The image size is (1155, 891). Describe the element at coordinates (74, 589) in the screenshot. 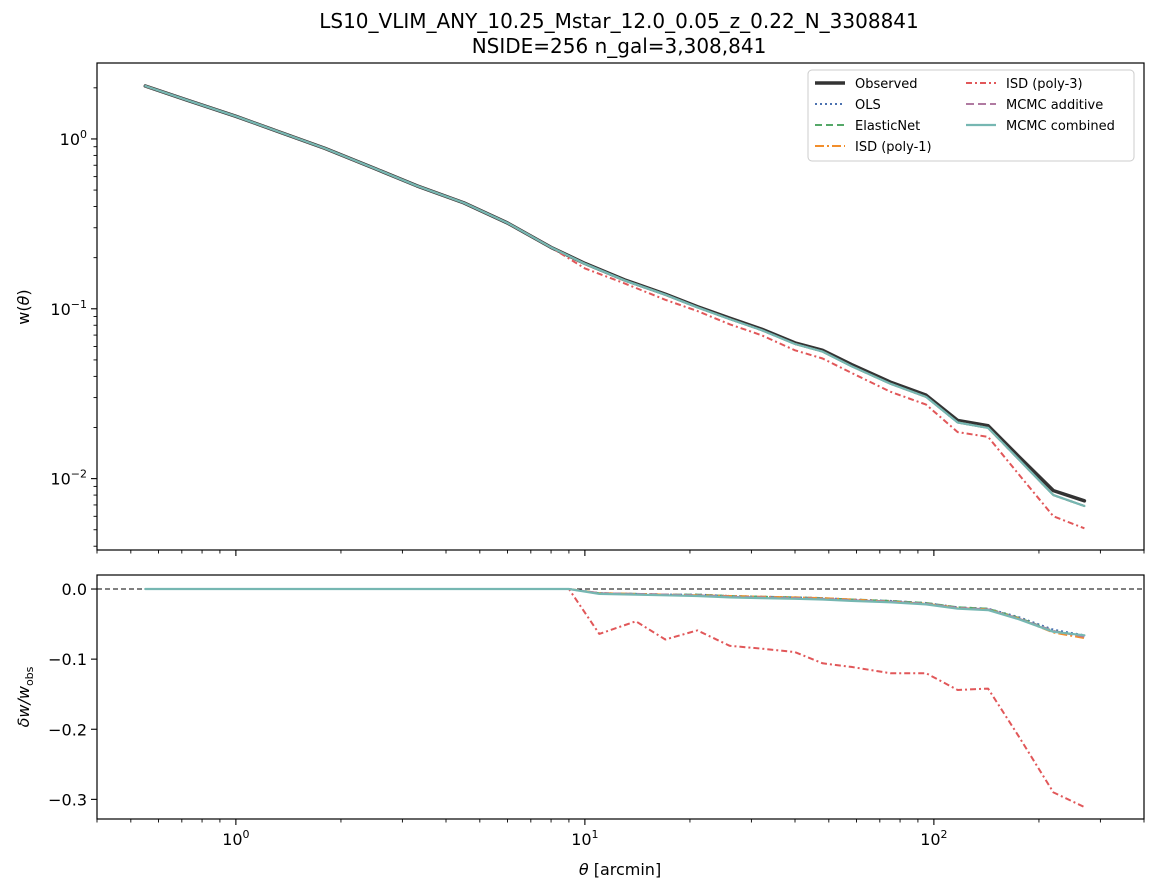

I see `bottom-y-tick-label: 0.0` at that location.